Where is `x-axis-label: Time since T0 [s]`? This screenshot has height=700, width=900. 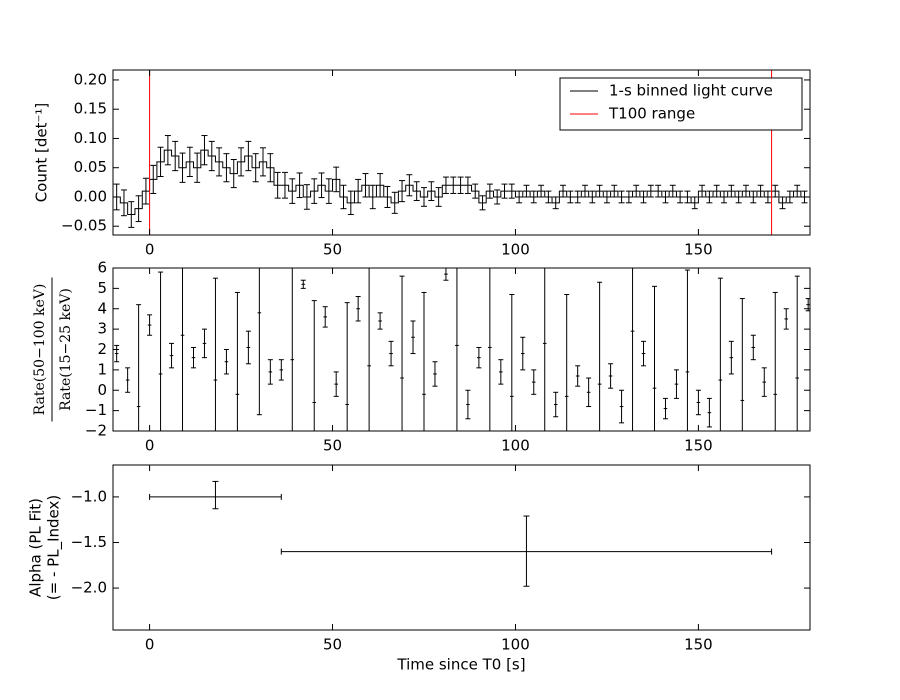 x-axis-label: Time since T0 [s] is located at coordinates (460, 665).